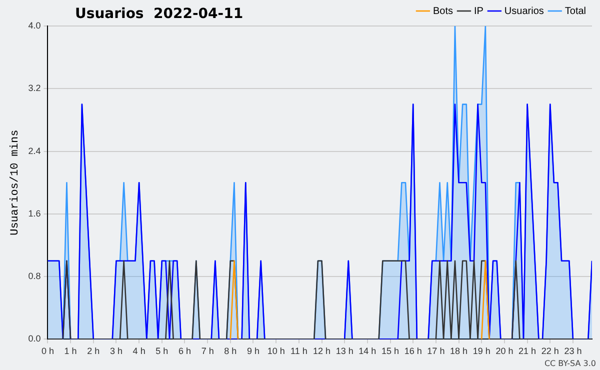 Image resolution: width=600 pixels, height=370 pixels. I want to click on y-tick-label: 0.8, so click(34, 276).